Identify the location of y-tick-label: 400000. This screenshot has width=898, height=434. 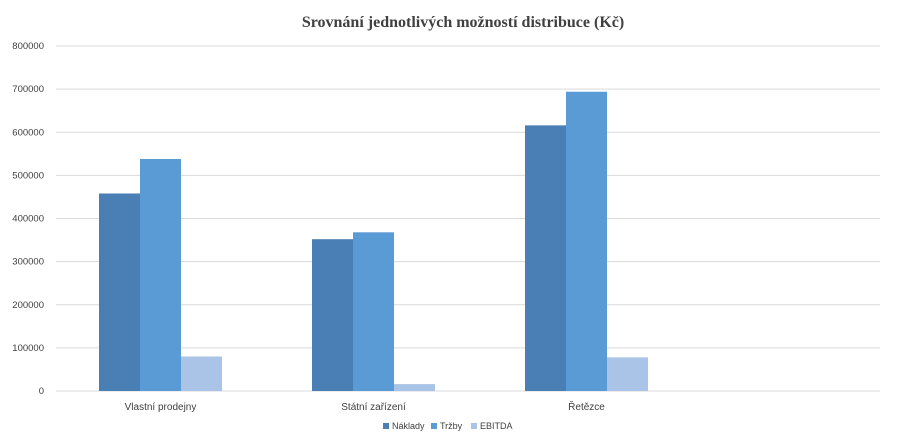
(28, 219).